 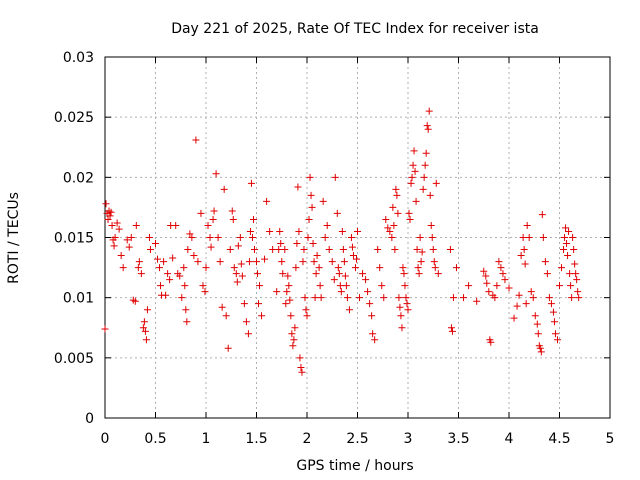 I want to click on x-tick-label: 0.5, so click(x=155, y=439).